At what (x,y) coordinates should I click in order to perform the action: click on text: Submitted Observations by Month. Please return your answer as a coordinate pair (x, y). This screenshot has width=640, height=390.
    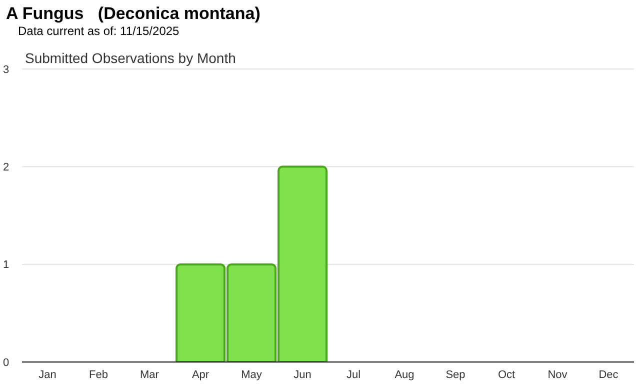
    Looking at the image, I should click on (130, 58).